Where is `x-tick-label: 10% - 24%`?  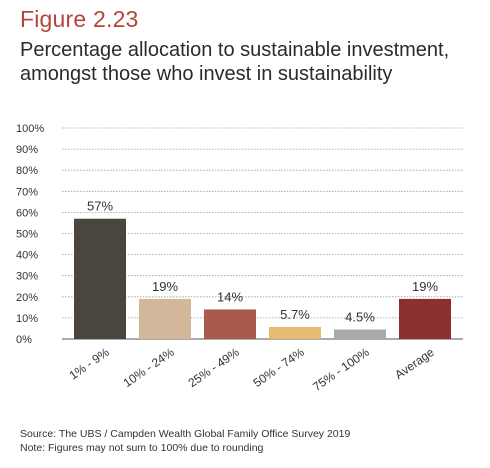
x-tick-label: 10% - 24% is located at coordinates (149, 367).